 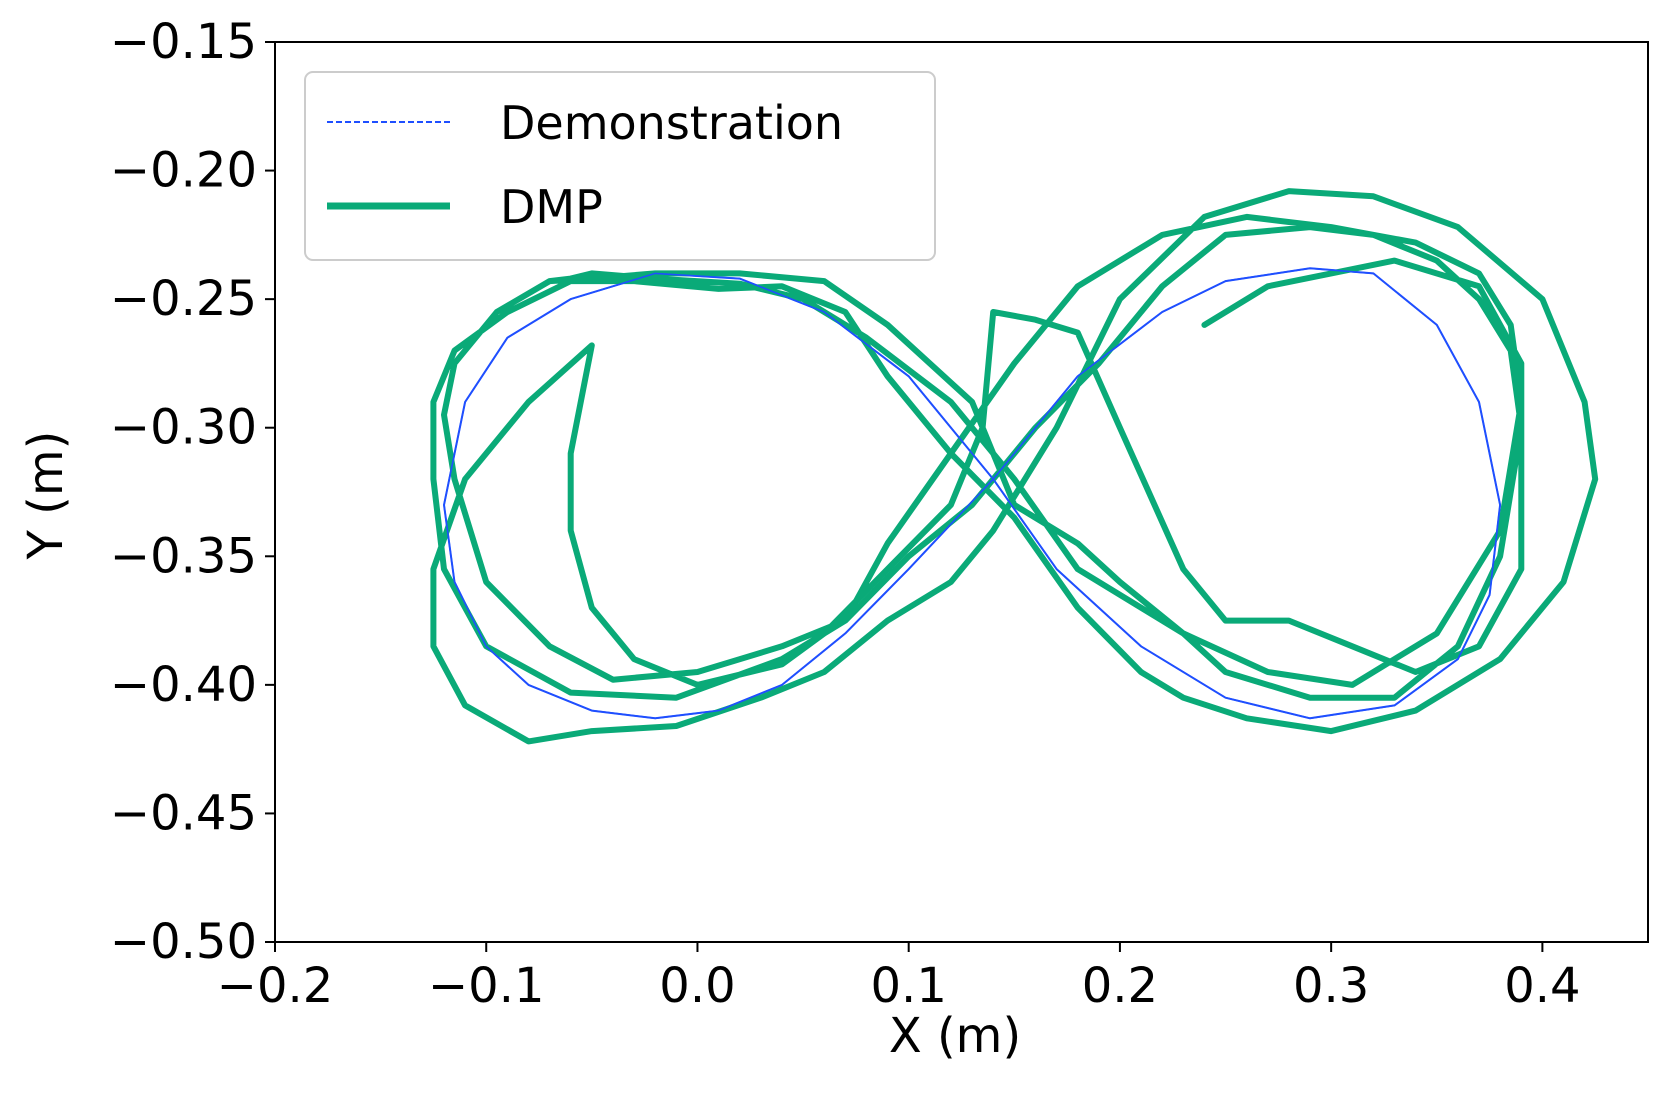 What do you see at coordinates (183, 42) in the screenshot?
I see `y-tick-label: −0.15` at bounding box center [183, 42].